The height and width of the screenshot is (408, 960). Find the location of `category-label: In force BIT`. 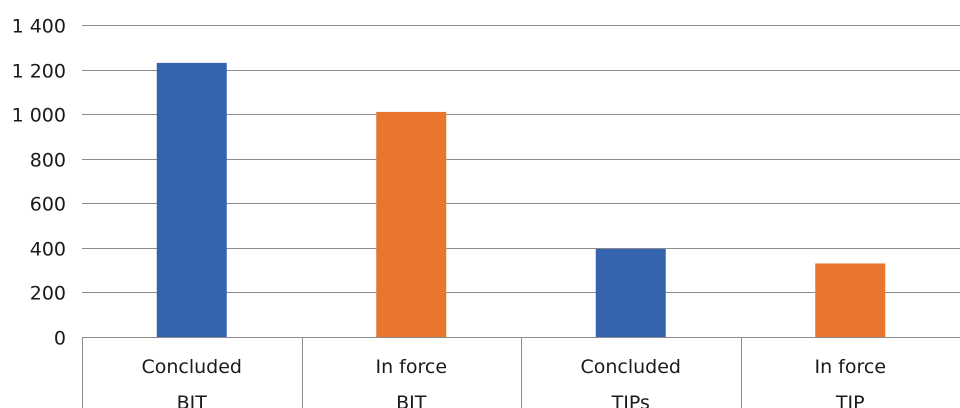

category-label: In force BIT is located at coordinates (411, 382).